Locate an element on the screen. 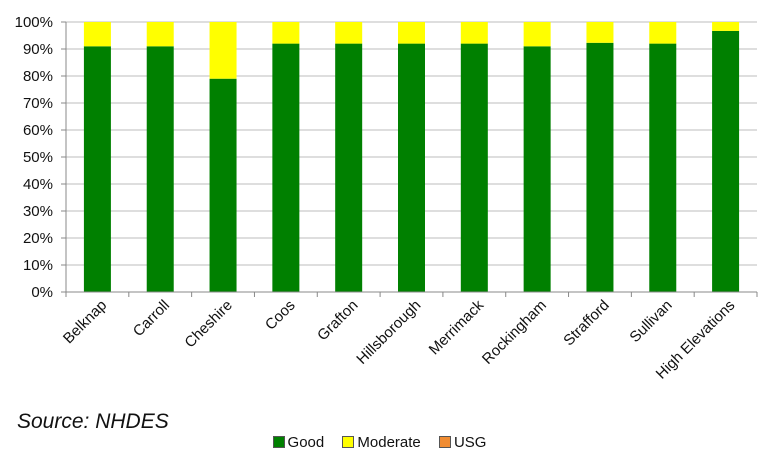  x-tick-label: Coos is located at coordinates (280, 315).